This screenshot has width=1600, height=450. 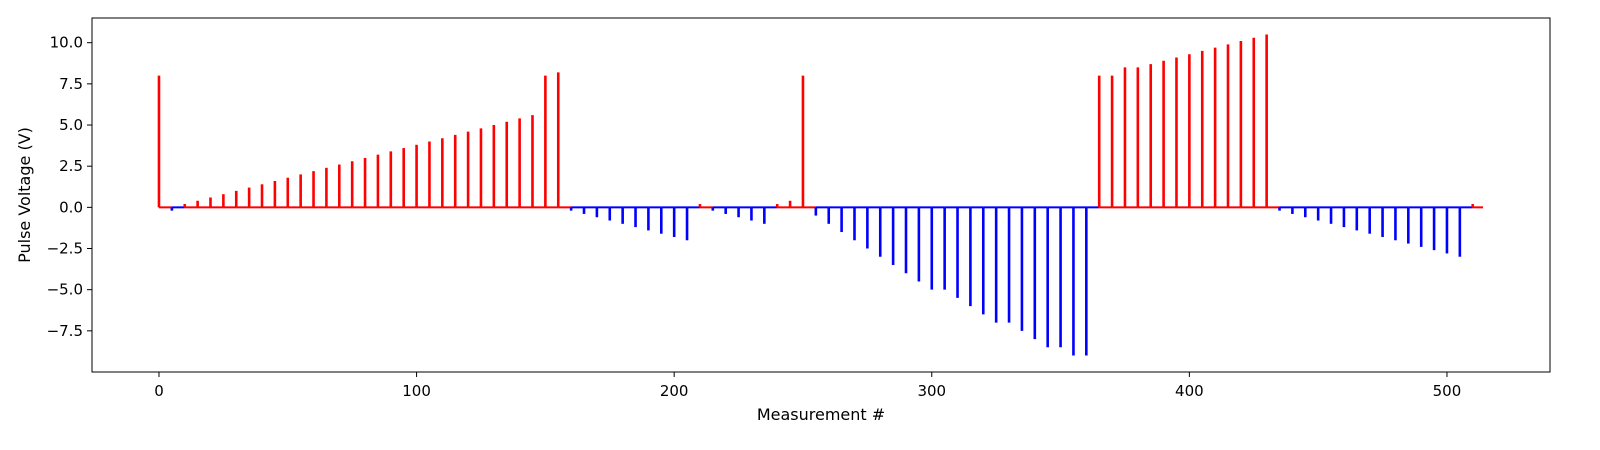 I want to click on x-tick-label: 0, so click(x=159, y=391).